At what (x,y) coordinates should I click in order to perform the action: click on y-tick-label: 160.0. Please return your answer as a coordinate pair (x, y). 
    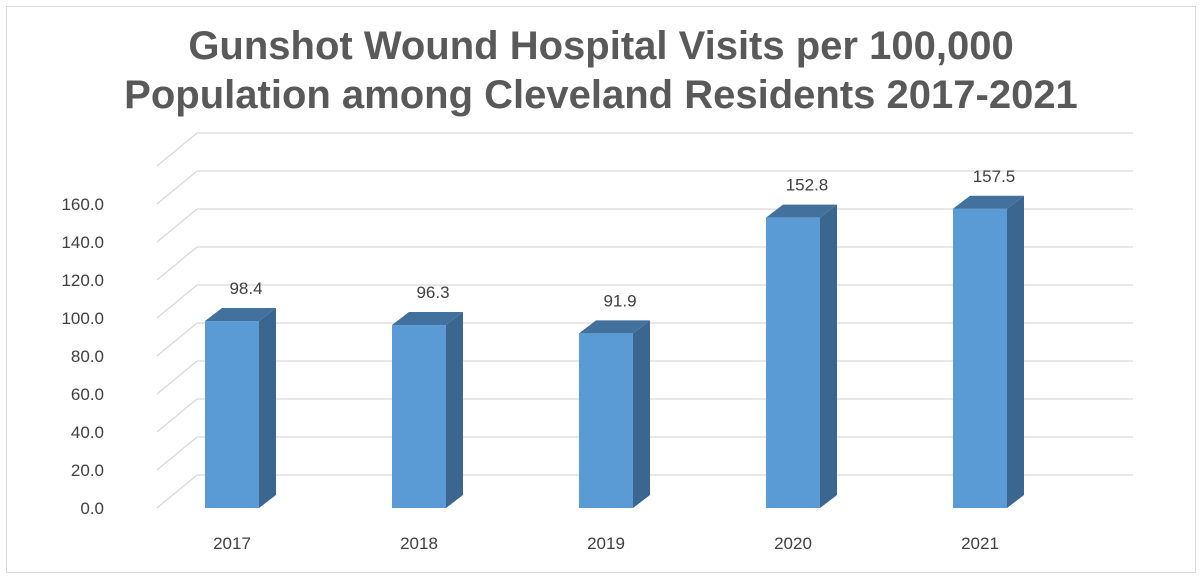
    Looking at the image, I should click on (82, 204).